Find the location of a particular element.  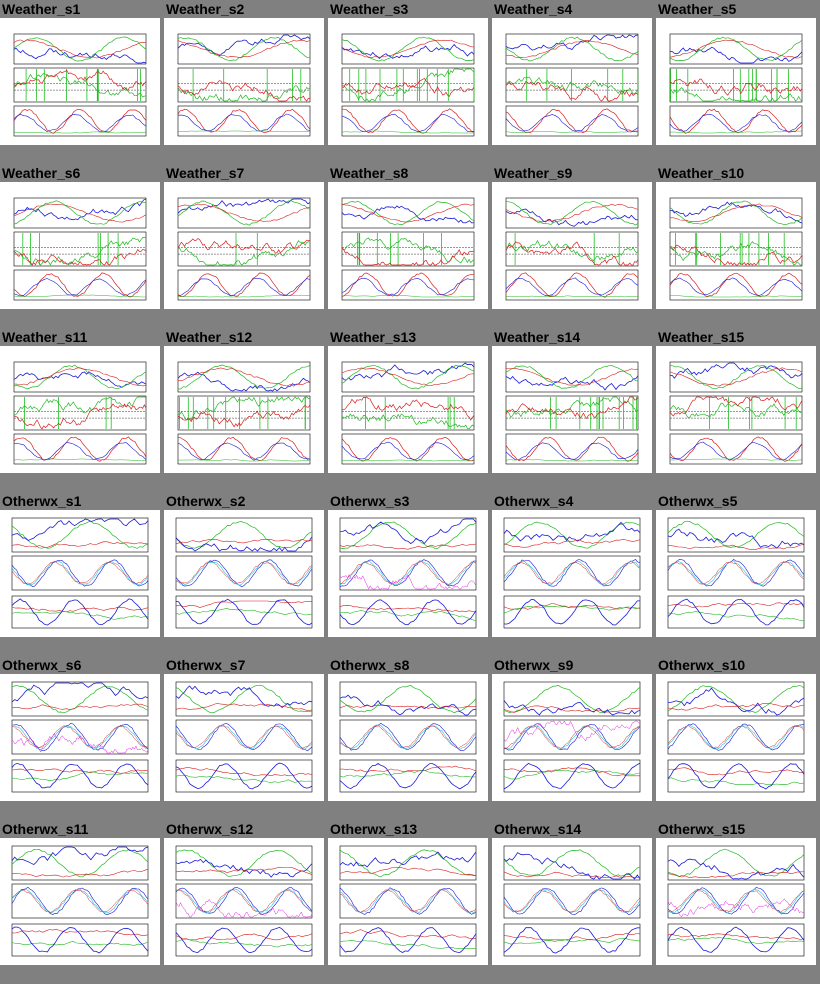

thumbnail-title: Otherwx_s12 is located at coordinates (210, 829).